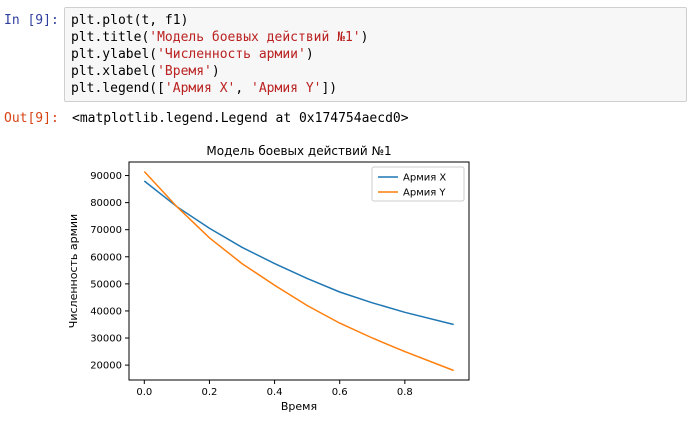 The height and width of the screenshot is (425, 695). I want to click on y-tick-label: 90000, so click(106, 176).